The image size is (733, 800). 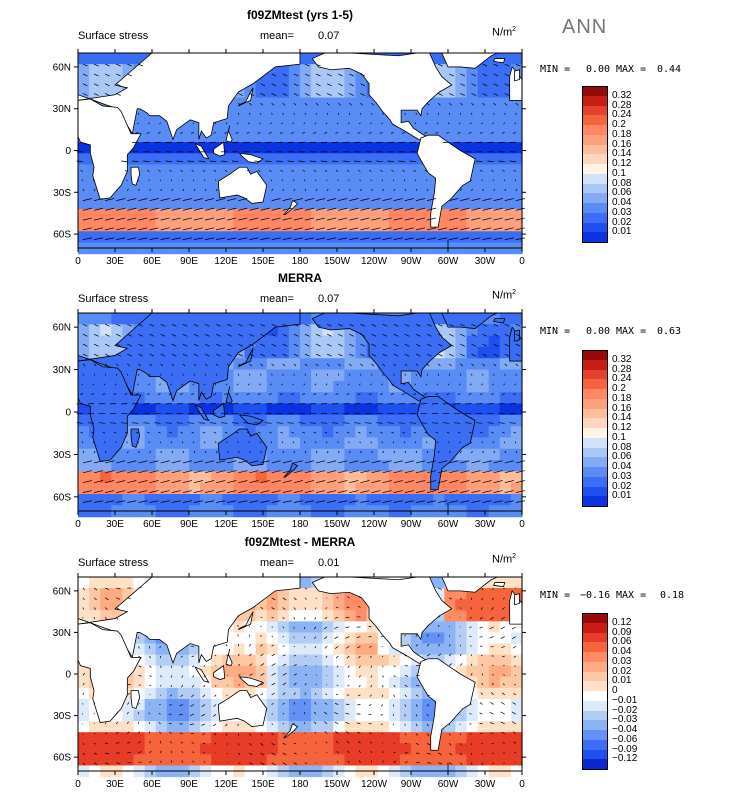 What do you see at coordinates (622, 632) in the screenshot?
I see `panel-3-colorbar-level-label: 0.09` at bounding box center [622, 632].